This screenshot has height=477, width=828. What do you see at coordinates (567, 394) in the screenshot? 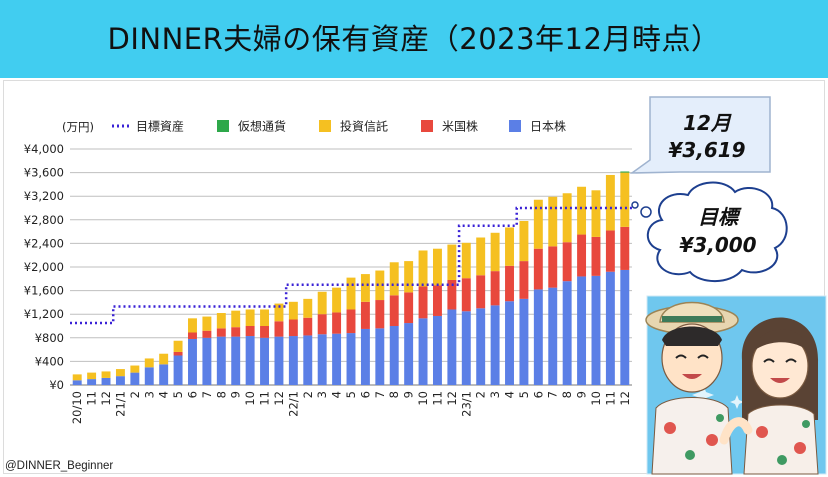
I see `x-tick-label: 8` at bounding box center [567, 394].